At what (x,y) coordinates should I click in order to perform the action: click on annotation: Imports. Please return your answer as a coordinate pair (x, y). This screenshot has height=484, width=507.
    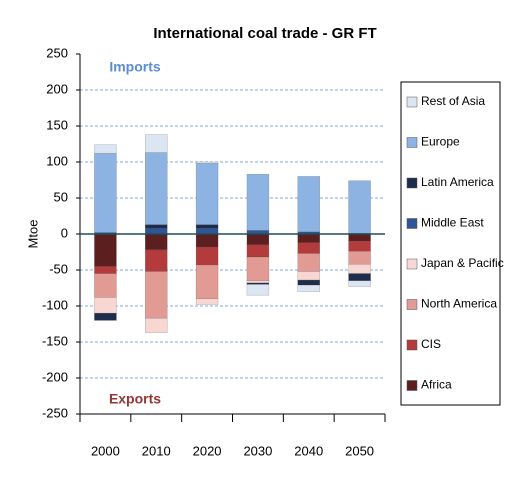
    Looking at the image, I should click on (135, 67).